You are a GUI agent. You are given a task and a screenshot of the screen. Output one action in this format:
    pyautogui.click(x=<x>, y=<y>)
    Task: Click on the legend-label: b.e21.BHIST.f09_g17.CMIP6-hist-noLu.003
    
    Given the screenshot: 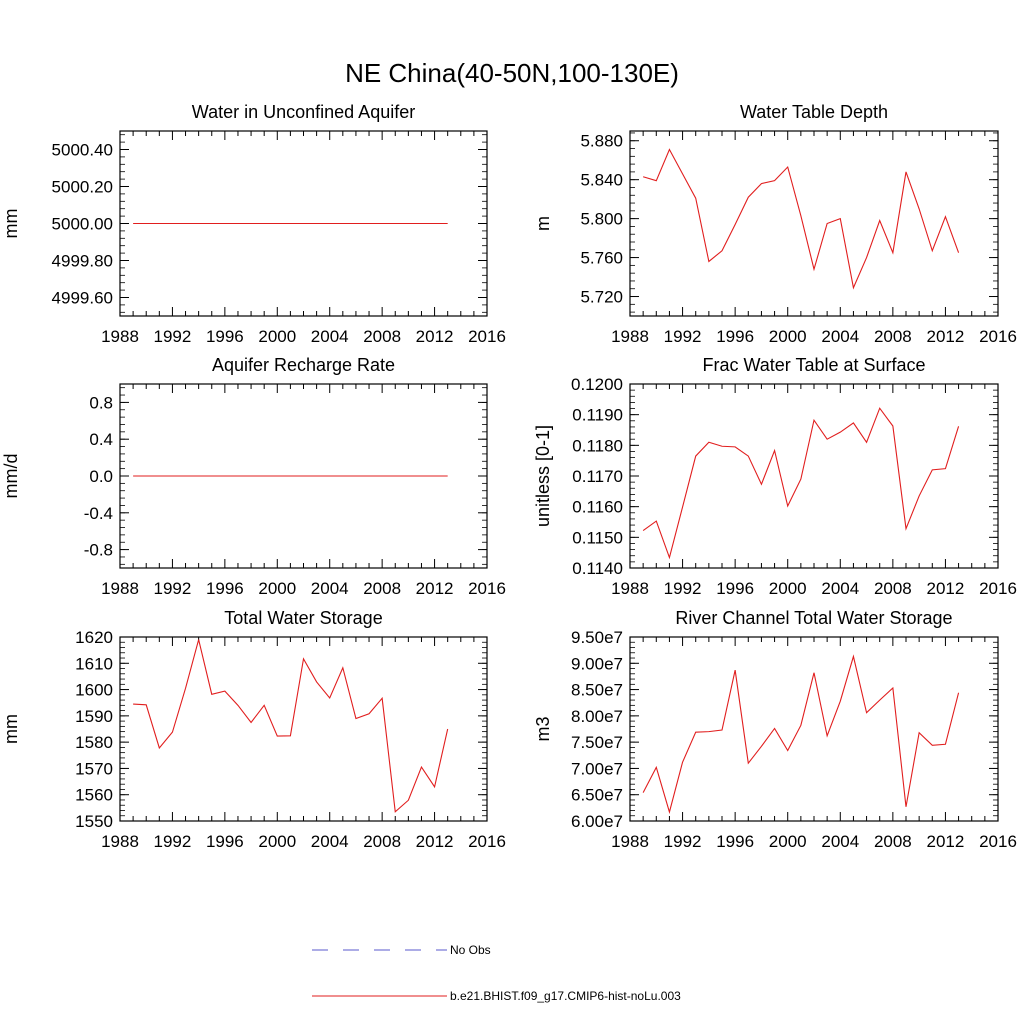 What is the action you would take?
    pyautogui.click(x=565, y=996)
    